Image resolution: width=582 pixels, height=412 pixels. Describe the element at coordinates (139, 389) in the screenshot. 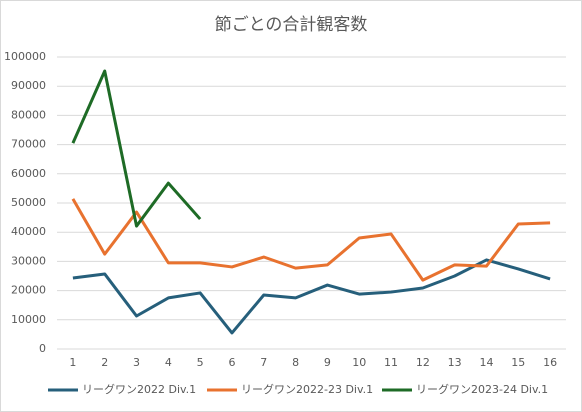

I see `legend-label: リーグワン2022 Div.1` at that location.